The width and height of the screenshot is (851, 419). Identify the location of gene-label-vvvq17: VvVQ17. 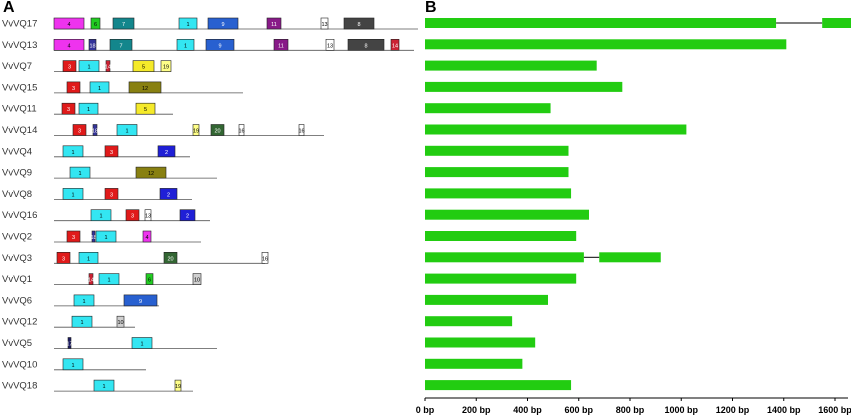
(19, 24).